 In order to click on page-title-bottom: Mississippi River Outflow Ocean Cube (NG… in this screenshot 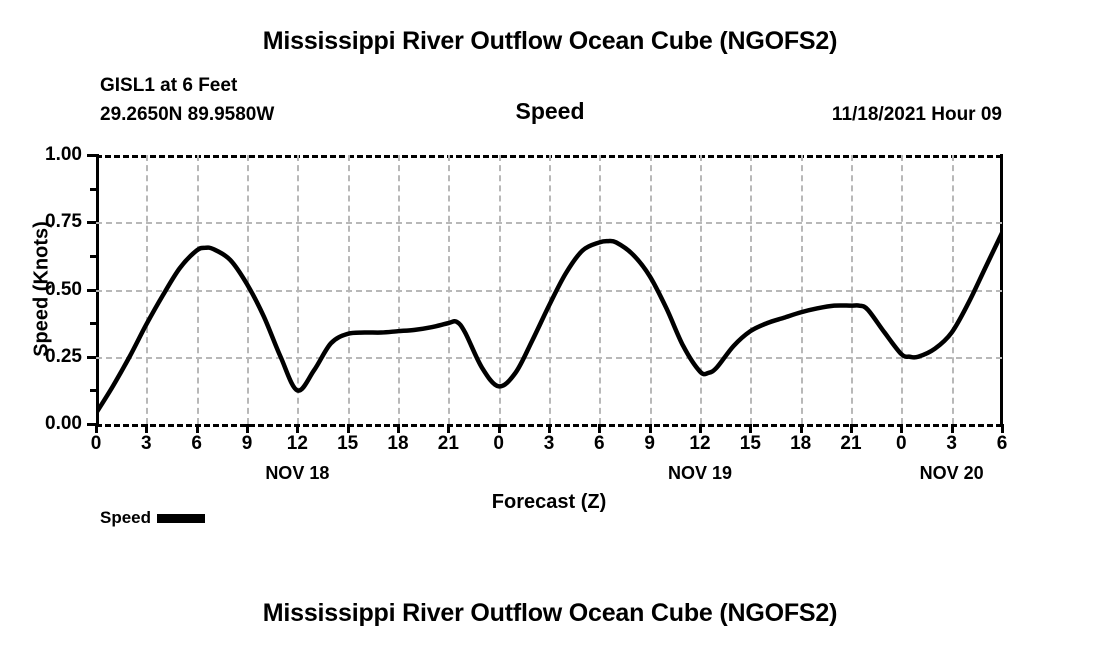, I will do `click(550, 613)`.